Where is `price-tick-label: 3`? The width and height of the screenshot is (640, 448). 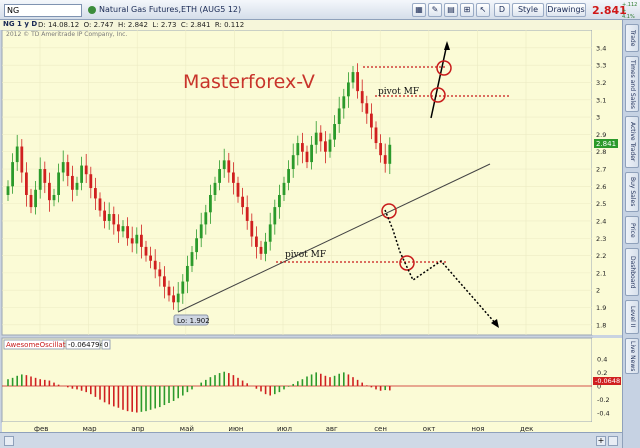 price-tick-label: 3 is located at coordinates (598, 118).